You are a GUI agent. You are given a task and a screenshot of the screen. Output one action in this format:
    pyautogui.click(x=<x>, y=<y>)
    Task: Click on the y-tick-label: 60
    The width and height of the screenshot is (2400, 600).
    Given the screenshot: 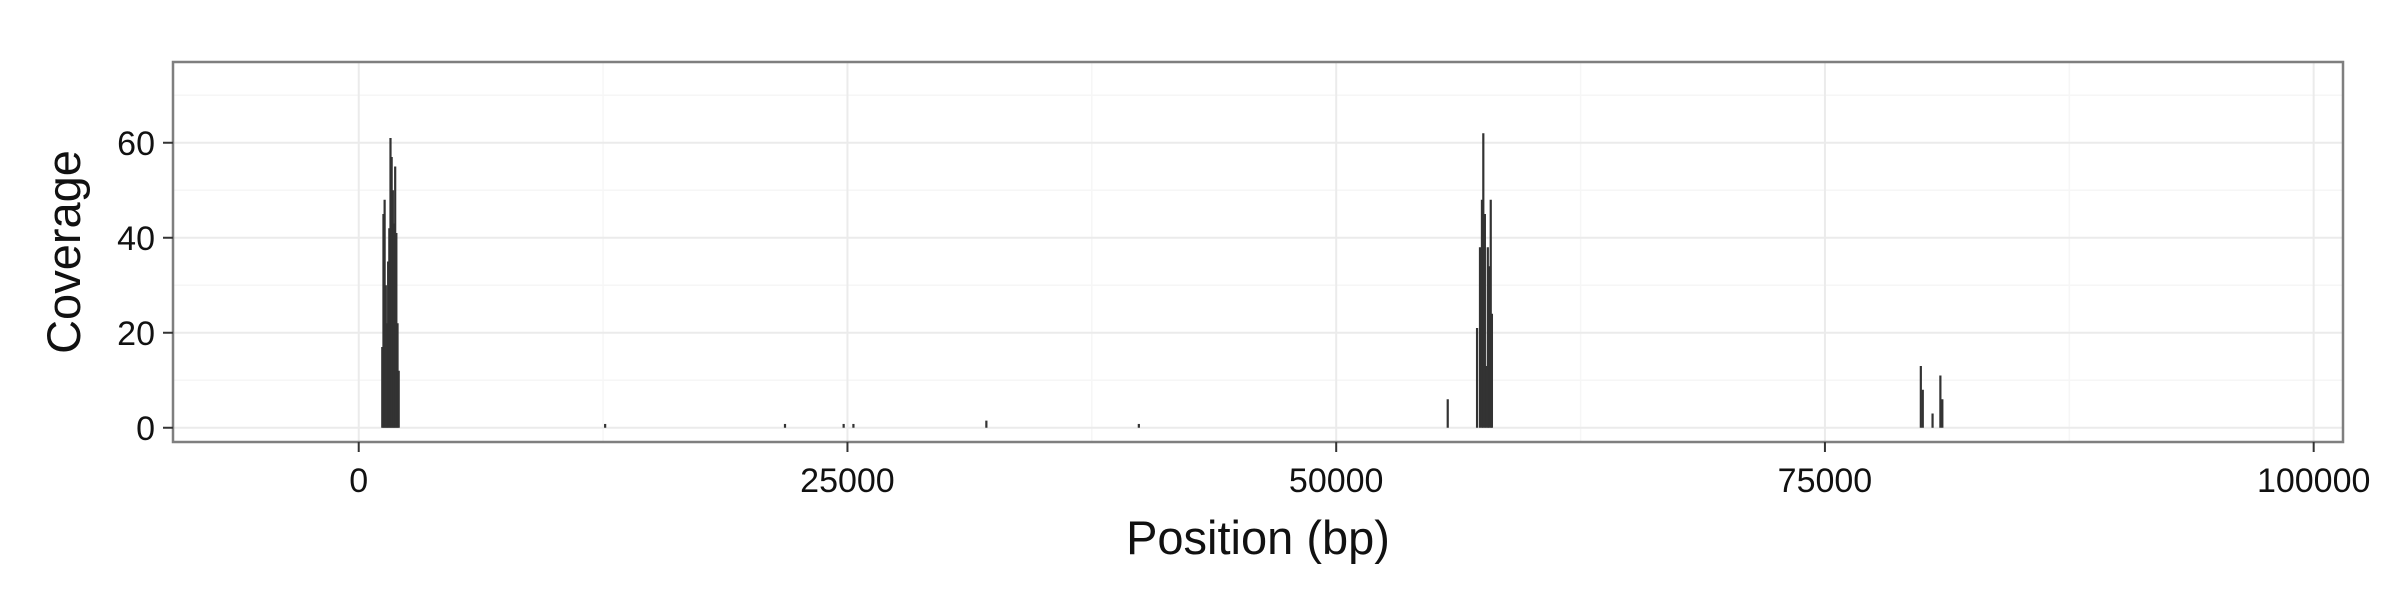 What is the action you would take?
    pyautogui.click(x=136, y=144)
    